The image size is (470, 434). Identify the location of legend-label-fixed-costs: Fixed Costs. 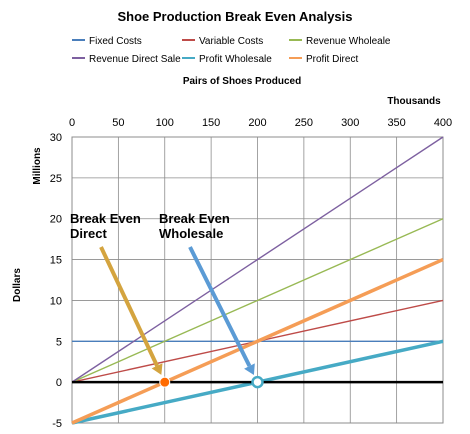
(115, 41).